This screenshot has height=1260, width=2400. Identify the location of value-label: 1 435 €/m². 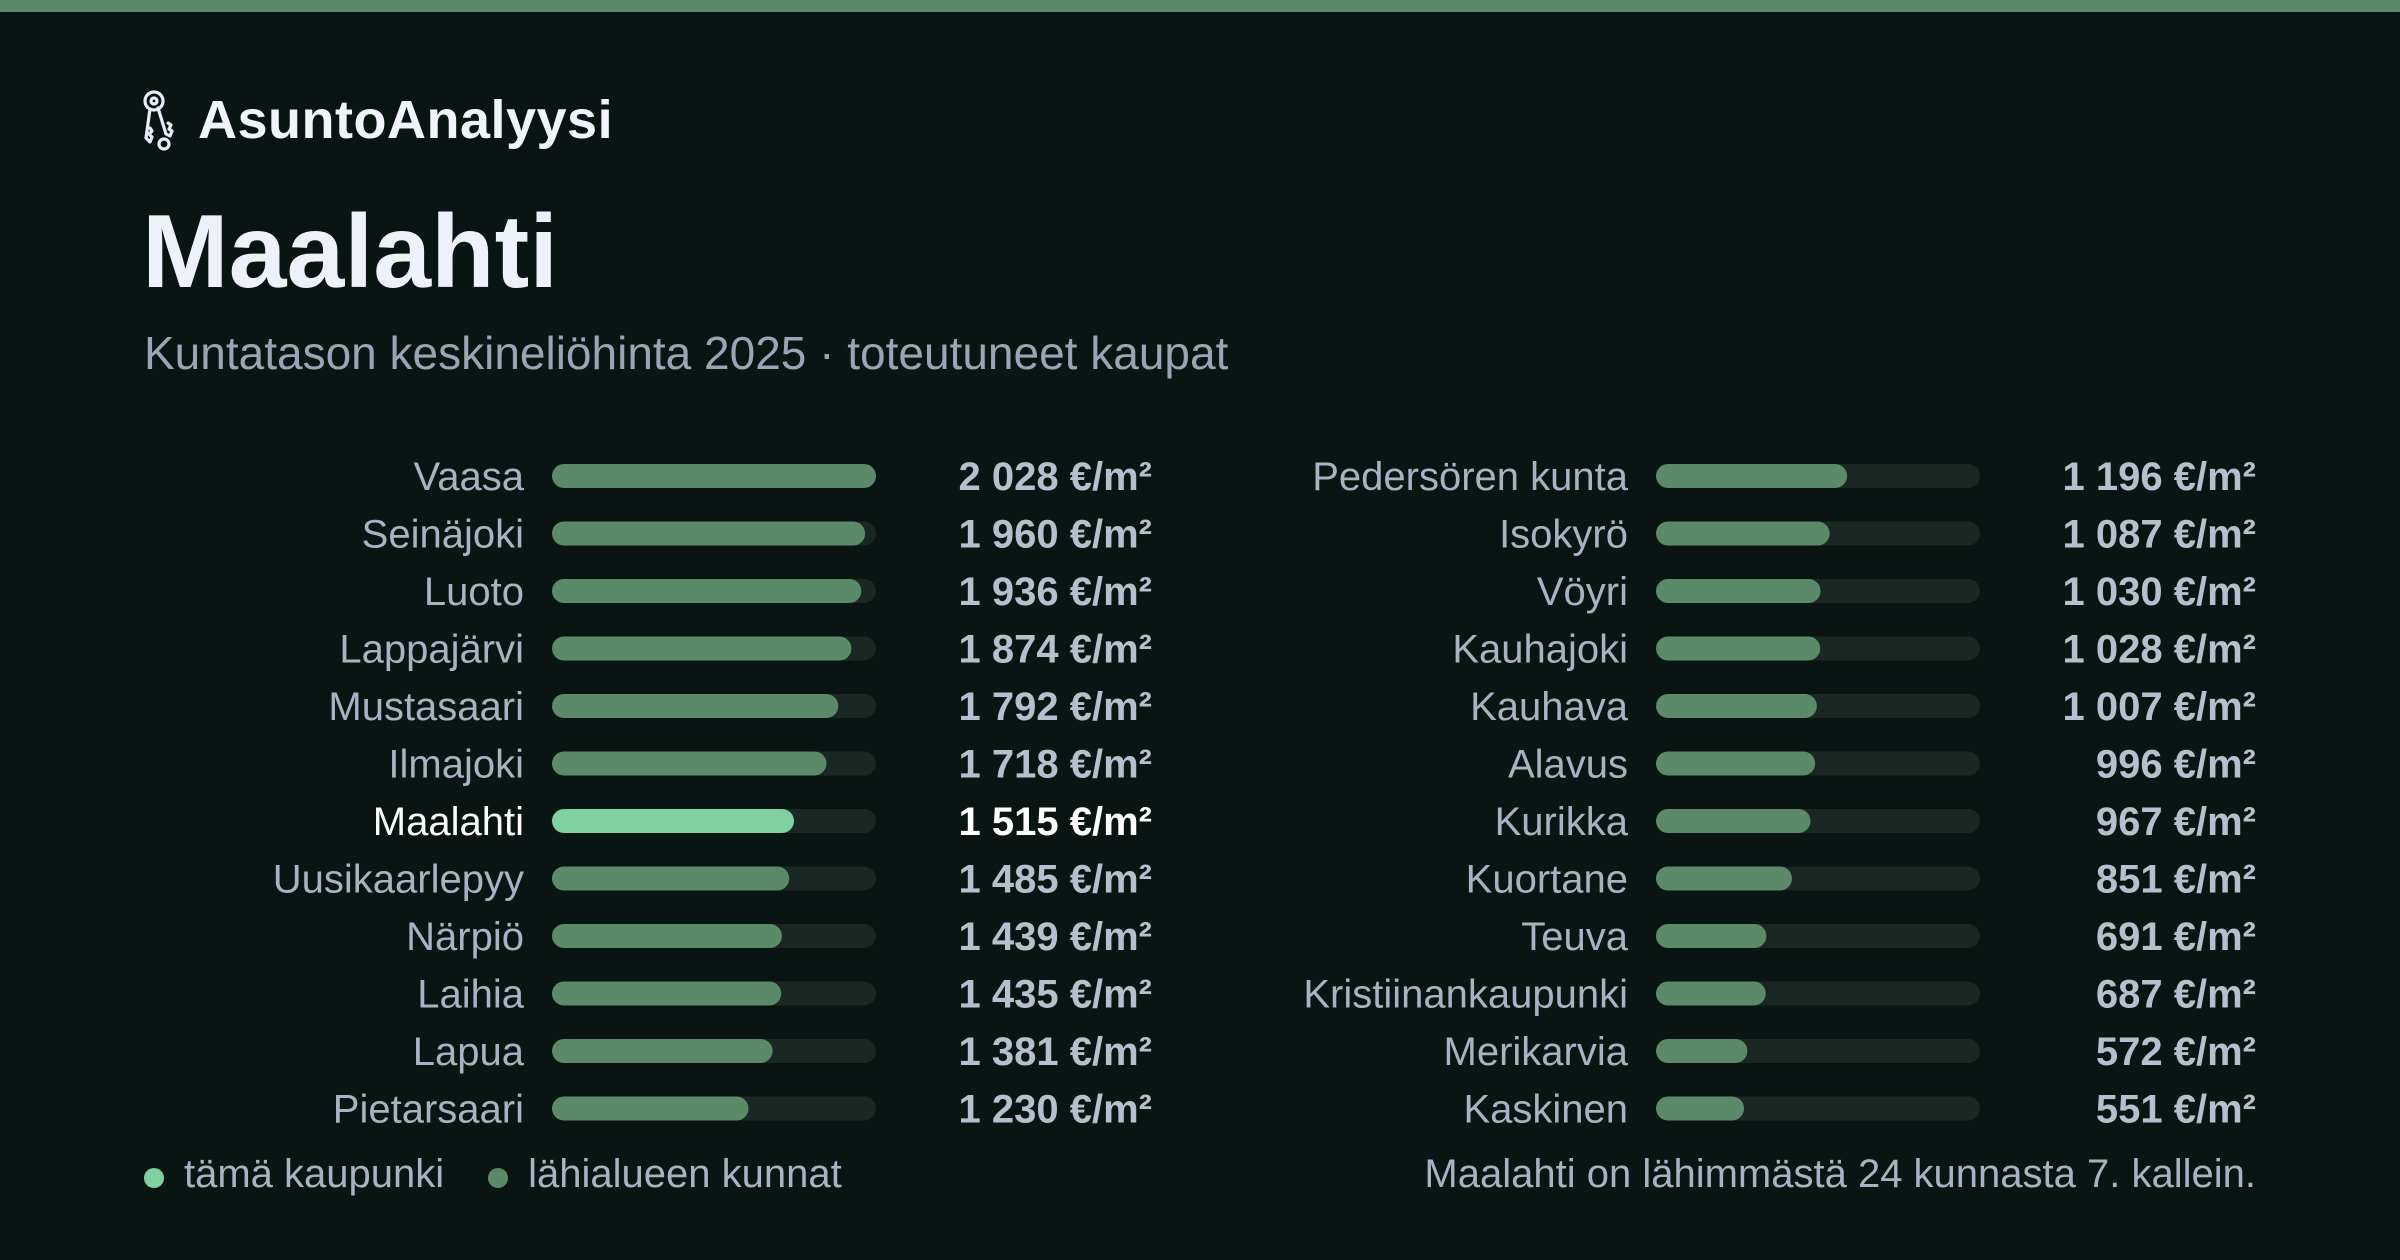
(1055, 995).